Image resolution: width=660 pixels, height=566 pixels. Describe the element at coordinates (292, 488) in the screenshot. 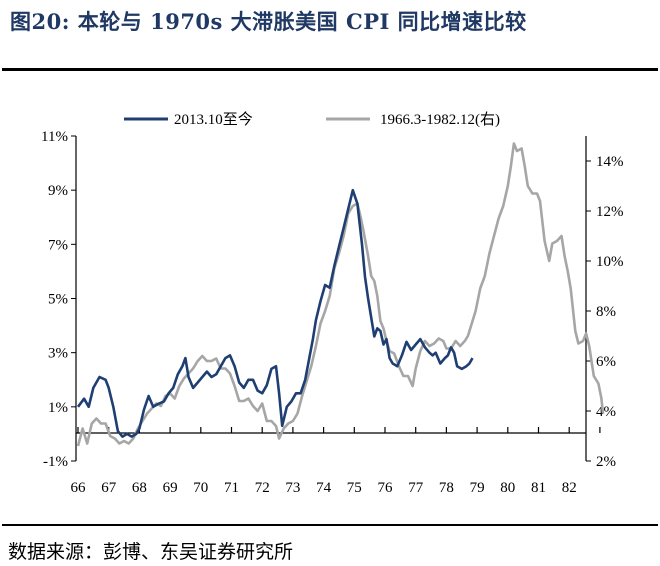

I see `x-axis-tick-label: 73` at that location.